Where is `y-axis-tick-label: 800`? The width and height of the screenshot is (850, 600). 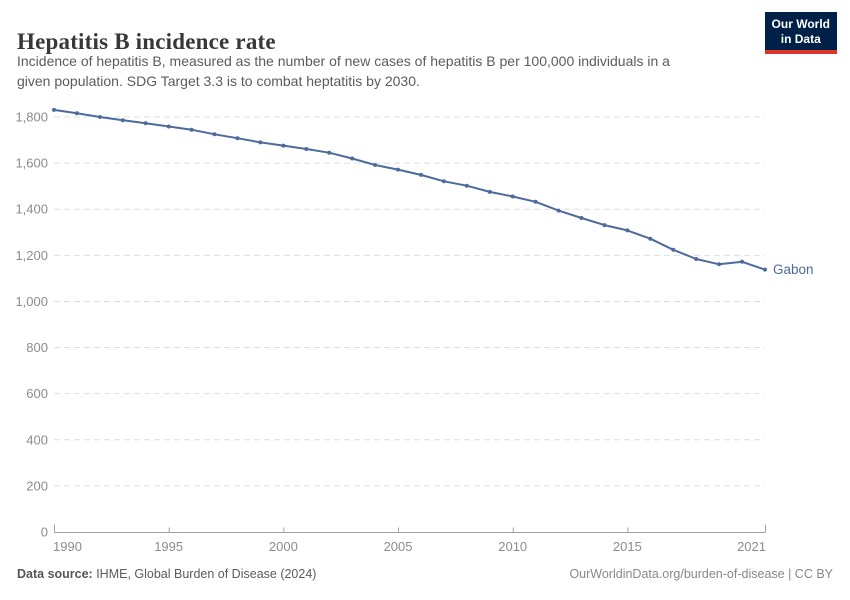
y-axis-tick-label: 800 is located at coordinates (37, 347).